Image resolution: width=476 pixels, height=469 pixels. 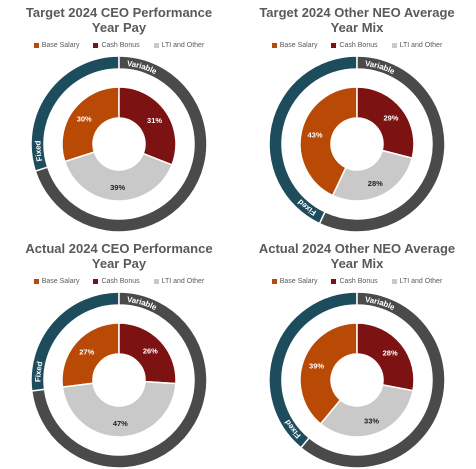 I want to click on chart-title-line-1: Target 2024 Other NEO Average, so click(x=357, y=12).